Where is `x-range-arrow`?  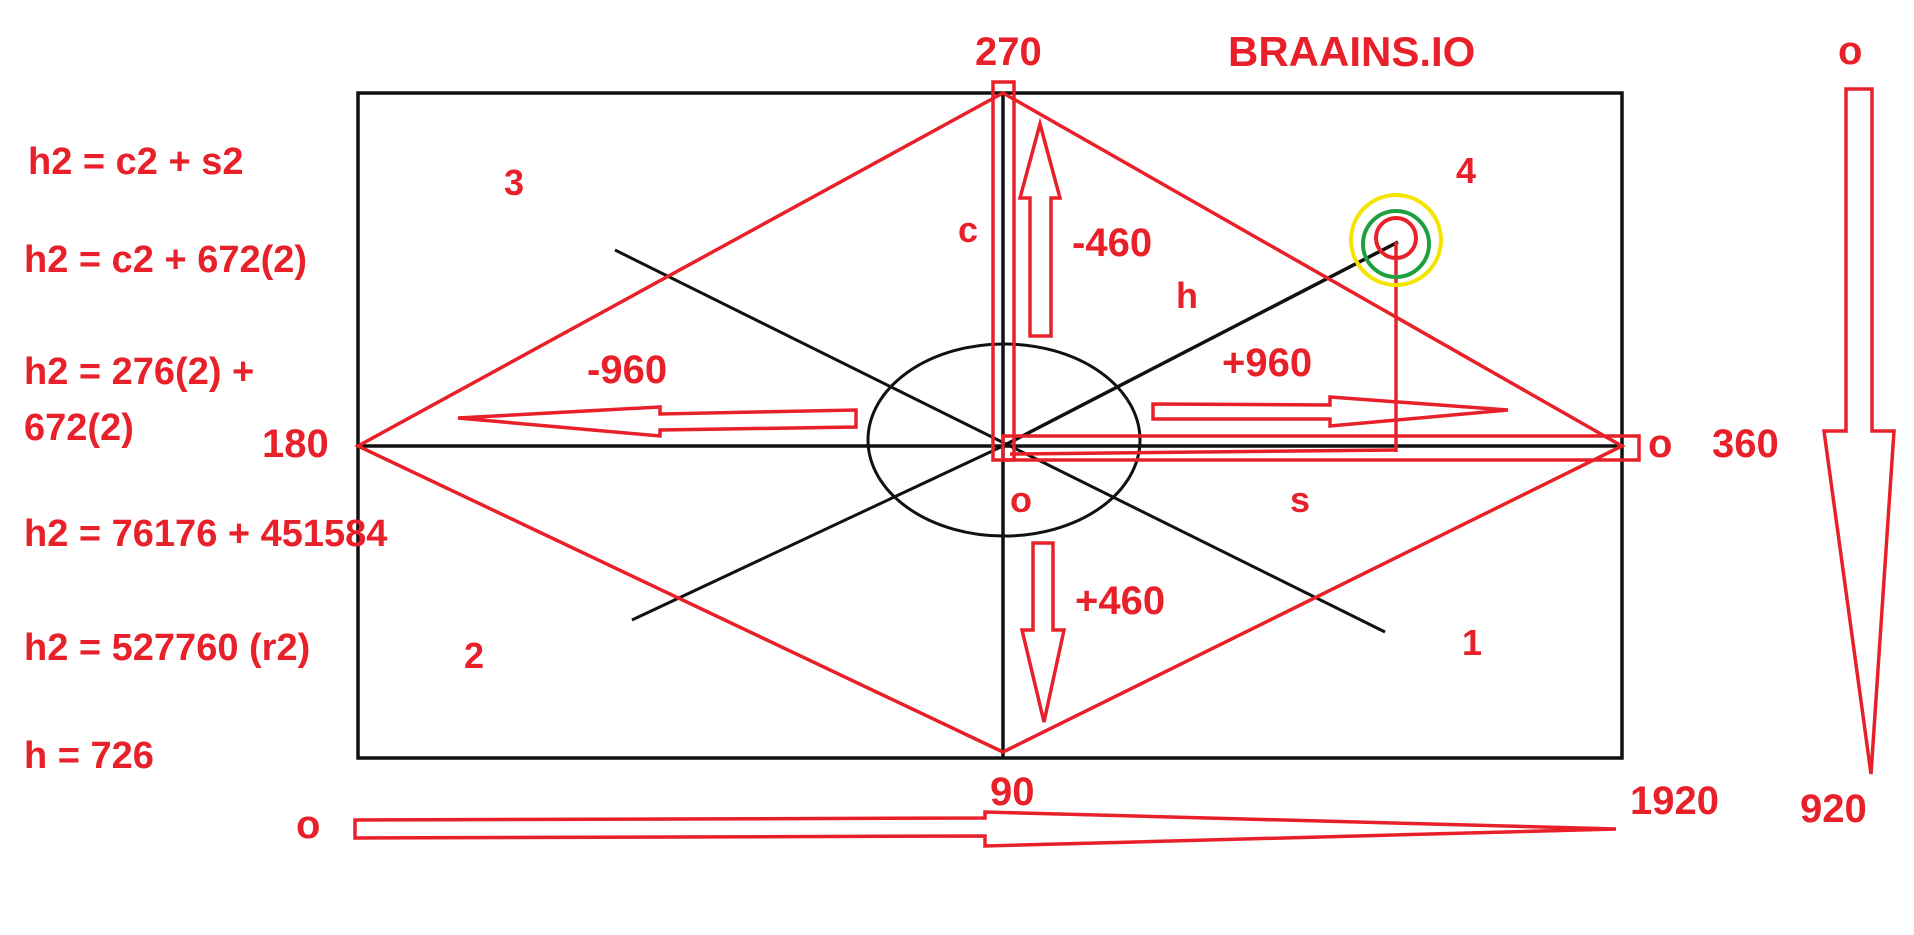 x-range-arrow is located at coordinates (985, 829).